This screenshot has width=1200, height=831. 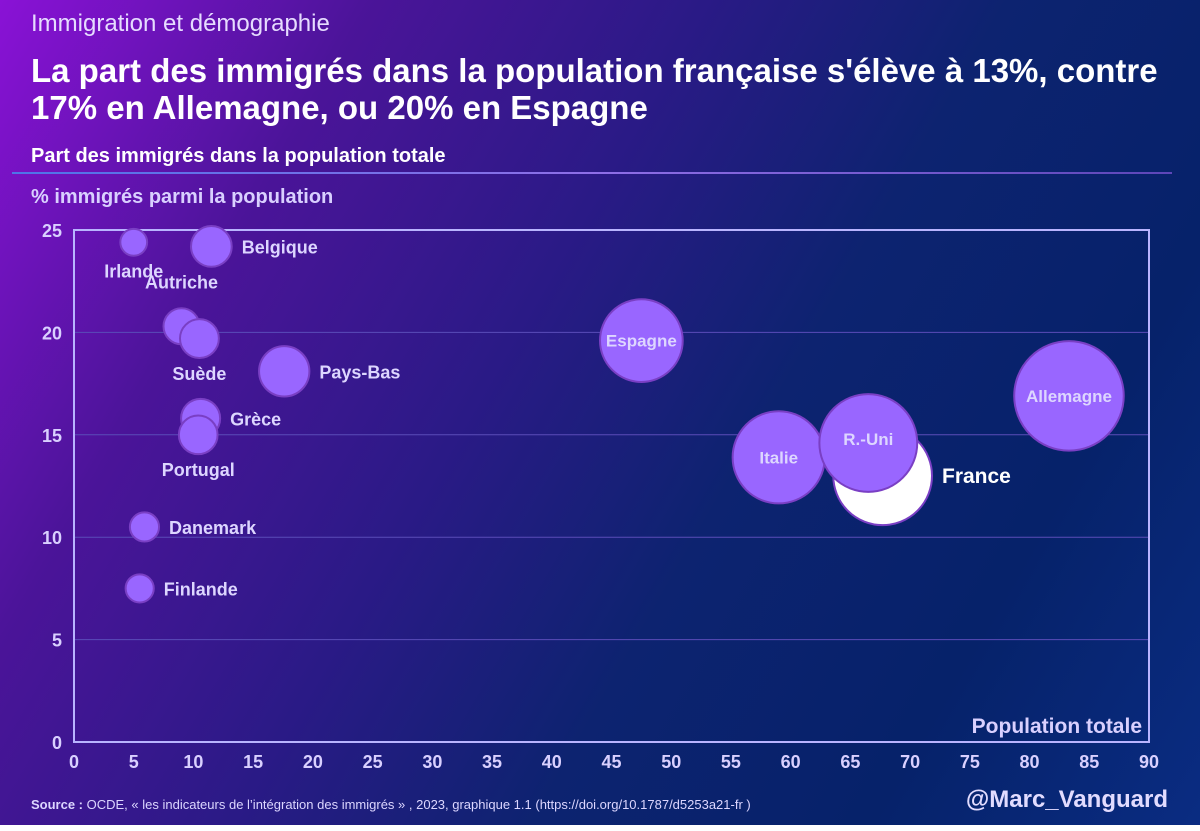 I want to click on bubble-label: Autriche, so click(x=181, y=282).